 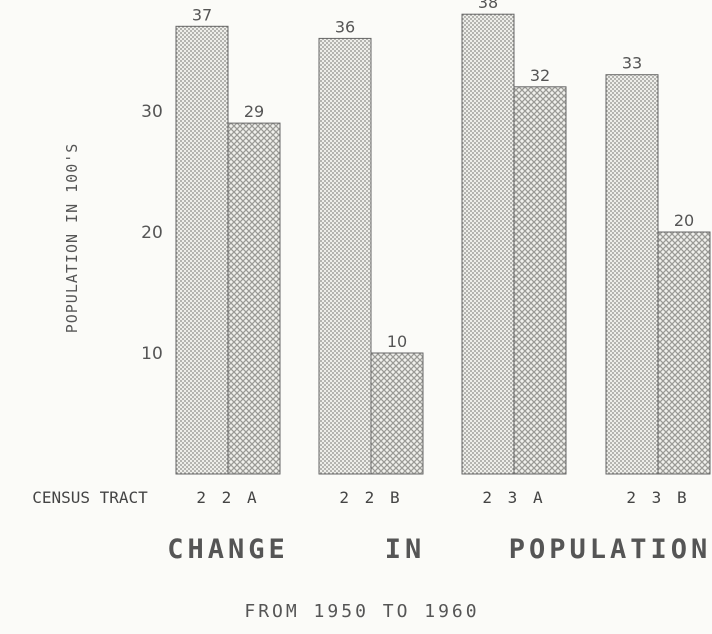 What do you see at coordinates (152, 112) in the screenshot?
I see `y-tick-label: 30` at bounding box center [152, 112].